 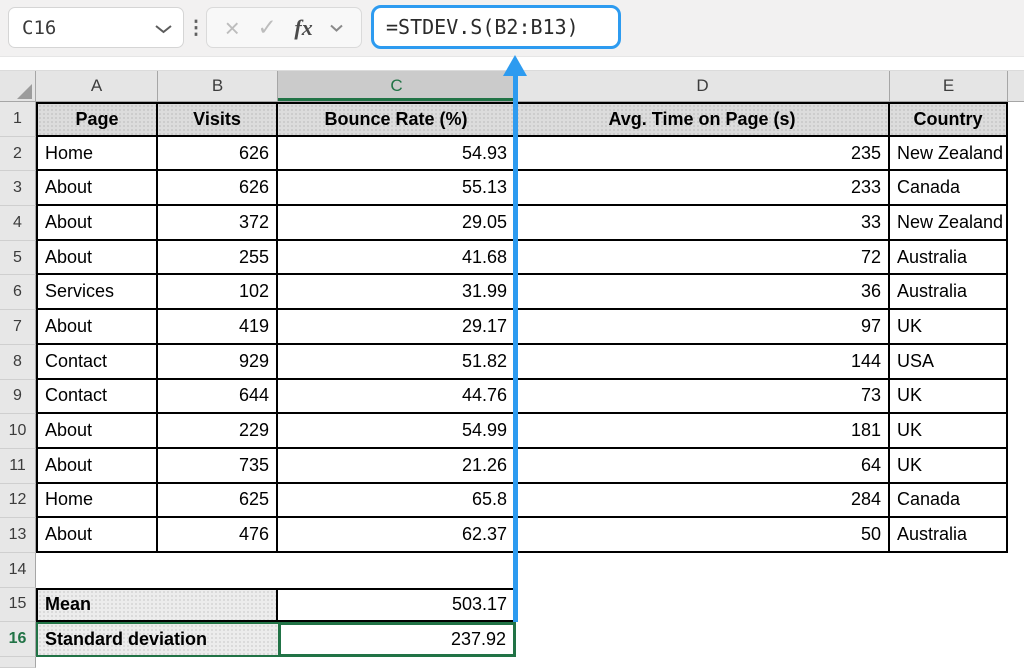 I want to click on cell-C7: 29.17, so click(x=397, y=327).